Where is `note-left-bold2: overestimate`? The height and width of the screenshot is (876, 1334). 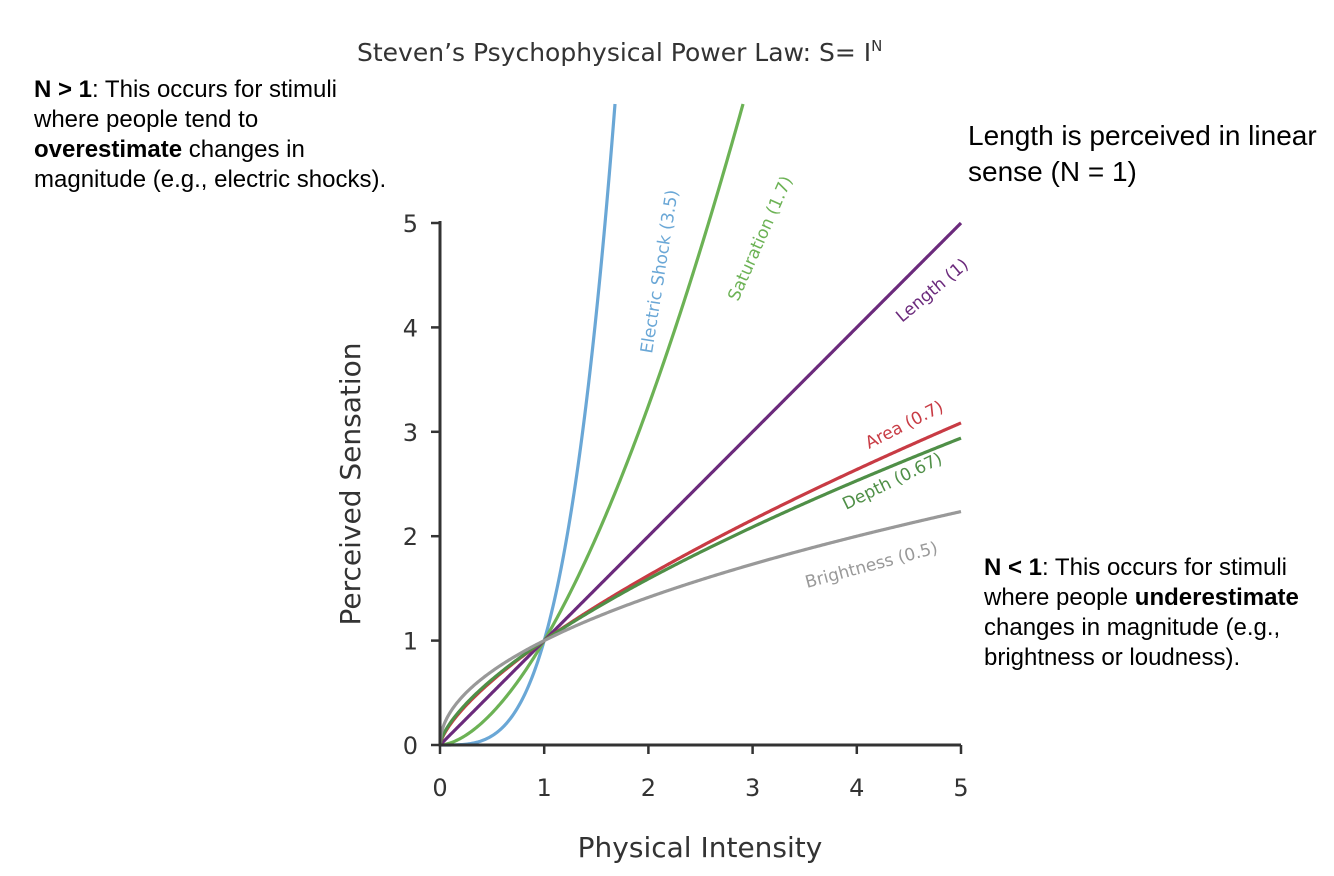
note-left-bold2: overestimate is located at coordinates (108, 149).